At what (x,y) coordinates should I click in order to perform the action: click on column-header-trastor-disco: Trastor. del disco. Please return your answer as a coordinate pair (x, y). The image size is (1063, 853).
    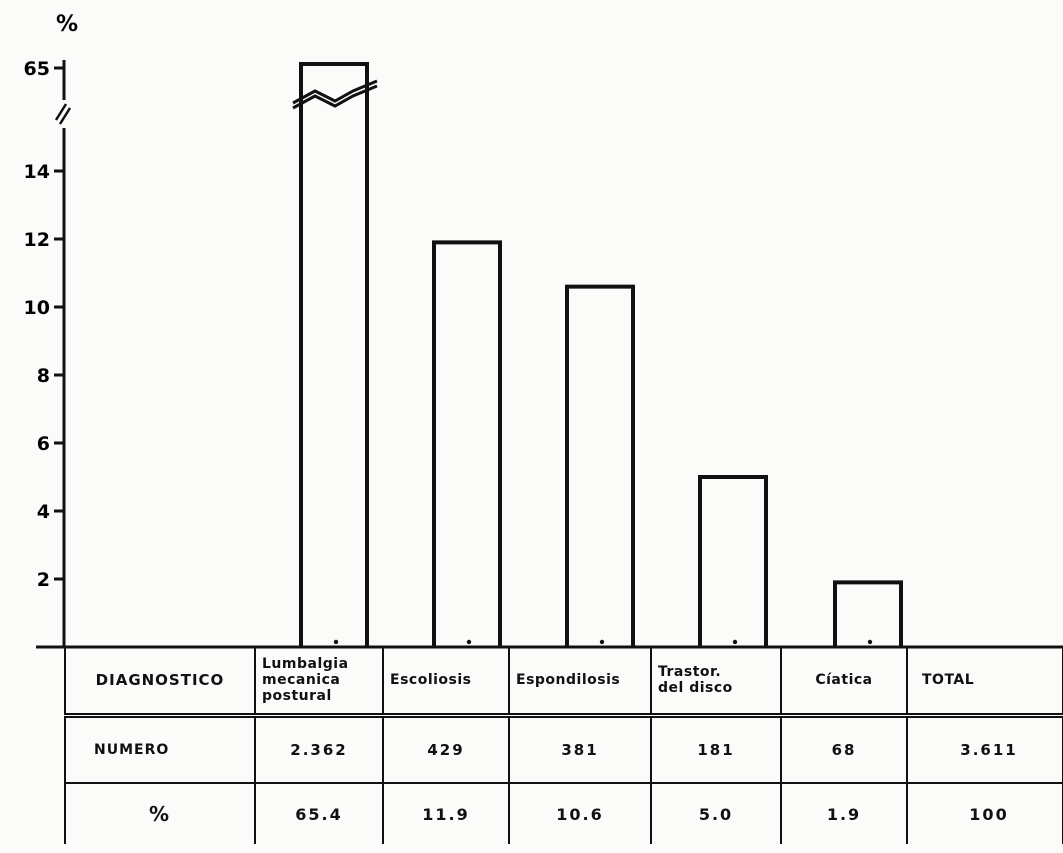
    Looking at the image, I should click on (716, 681).